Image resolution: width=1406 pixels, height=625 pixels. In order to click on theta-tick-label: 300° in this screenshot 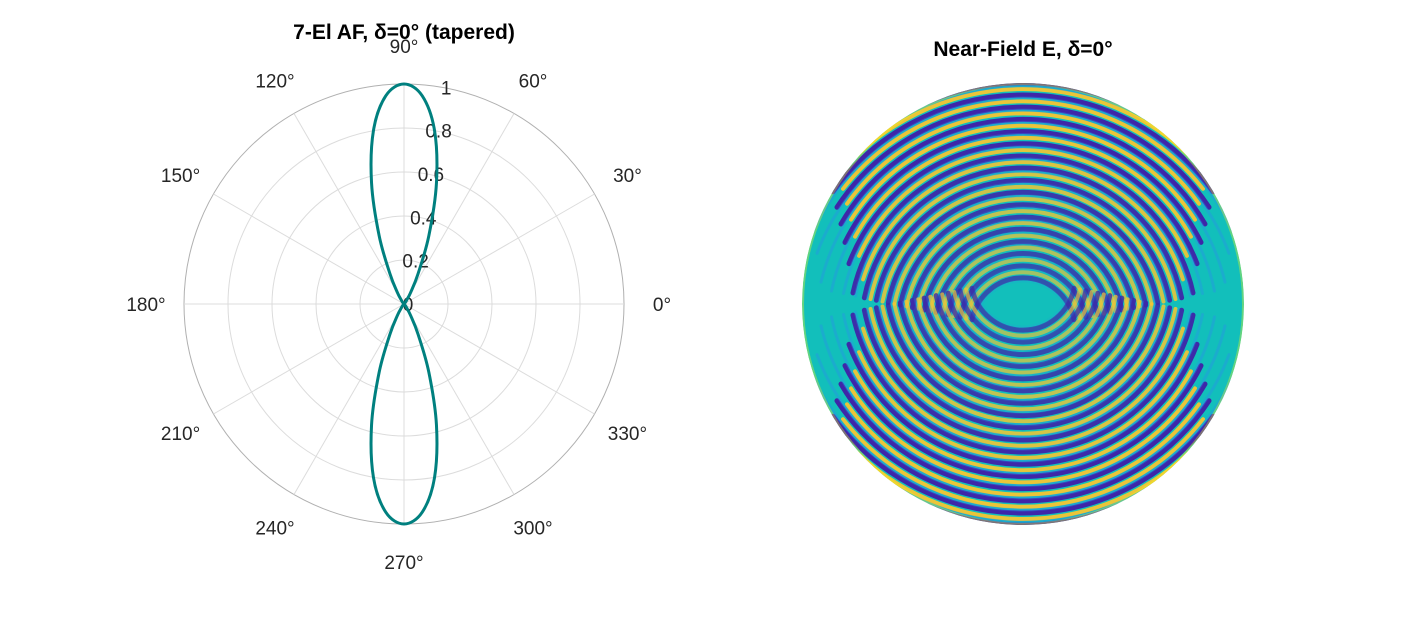, I will do `click(532, 528)`.